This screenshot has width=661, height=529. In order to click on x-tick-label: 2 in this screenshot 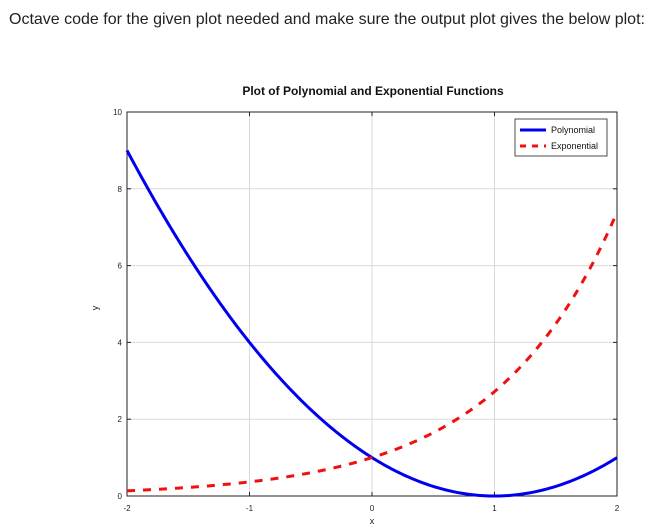, I will do `click(617, 508)`.